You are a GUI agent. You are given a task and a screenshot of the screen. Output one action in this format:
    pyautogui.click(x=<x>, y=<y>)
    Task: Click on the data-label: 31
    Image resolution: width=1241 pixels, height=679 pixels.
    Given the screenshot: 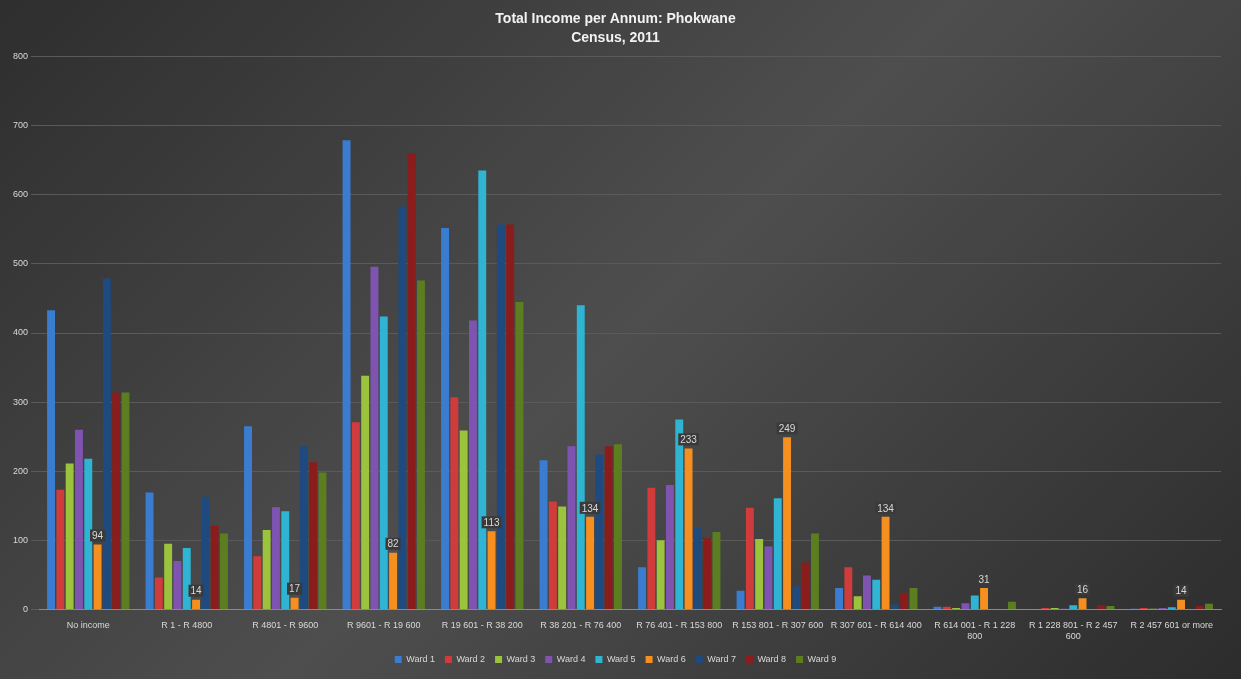 What is the action you would take?
    pyautogui.click(x=984, y=579)
    